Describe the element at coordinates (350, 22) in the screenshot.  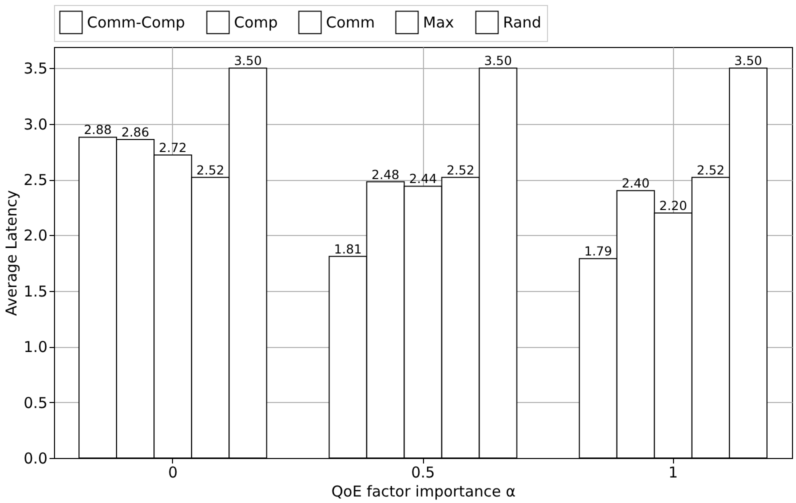
I see `legend-label: Comm` at that location.